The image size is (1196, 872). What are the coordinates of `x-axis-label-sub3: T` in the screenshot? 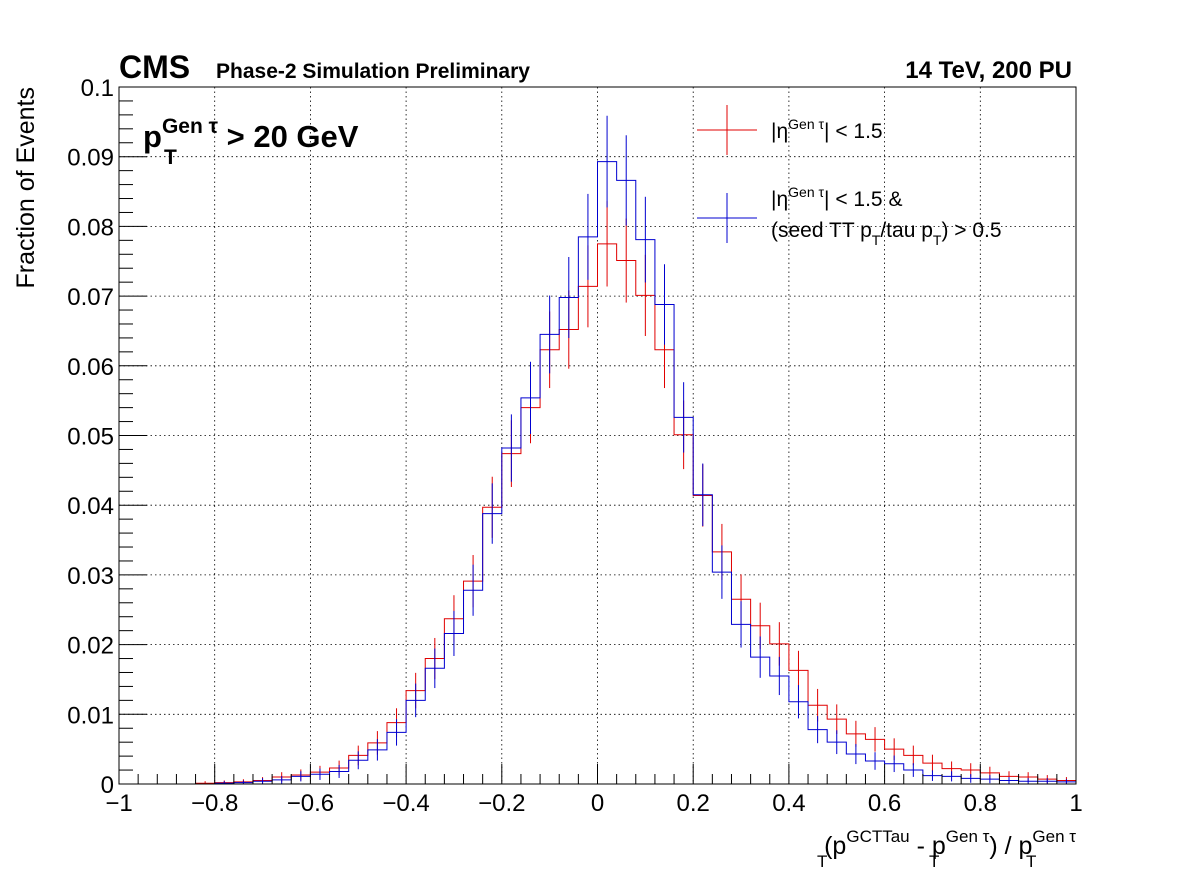 It's located at (1031, 861).